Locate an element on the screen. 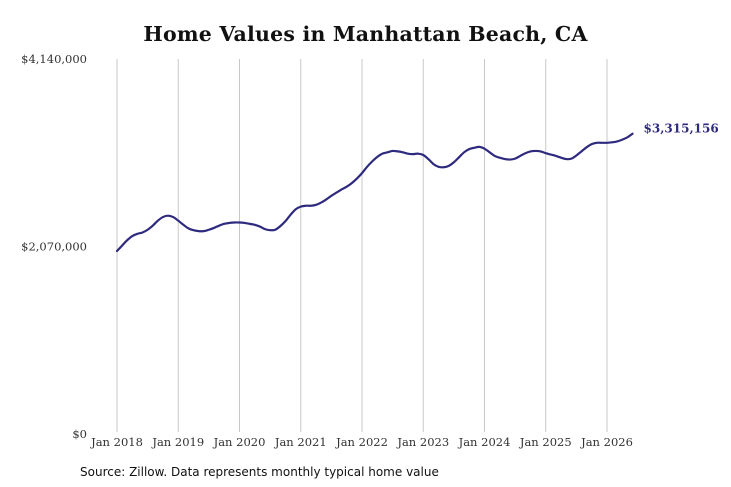  x-tick-label: Jan 2022 is located at coordinates (361, 442).